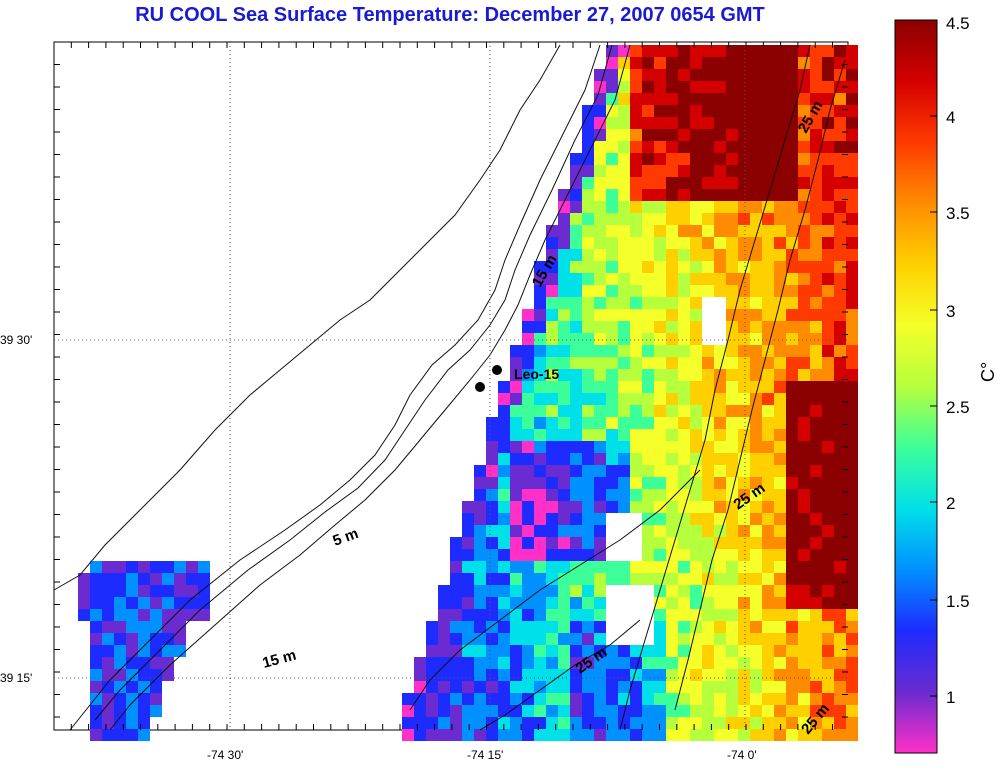  I want to click on colorbar-tick-4-5: 4.5, so click(958, 23).